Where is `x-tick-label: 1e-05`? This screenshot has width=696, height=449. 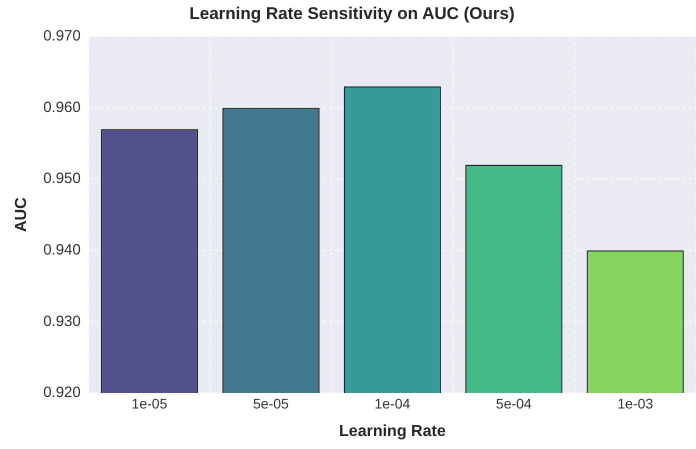 x-tick-label: 1e-05 is located at coordinates (150, 403).